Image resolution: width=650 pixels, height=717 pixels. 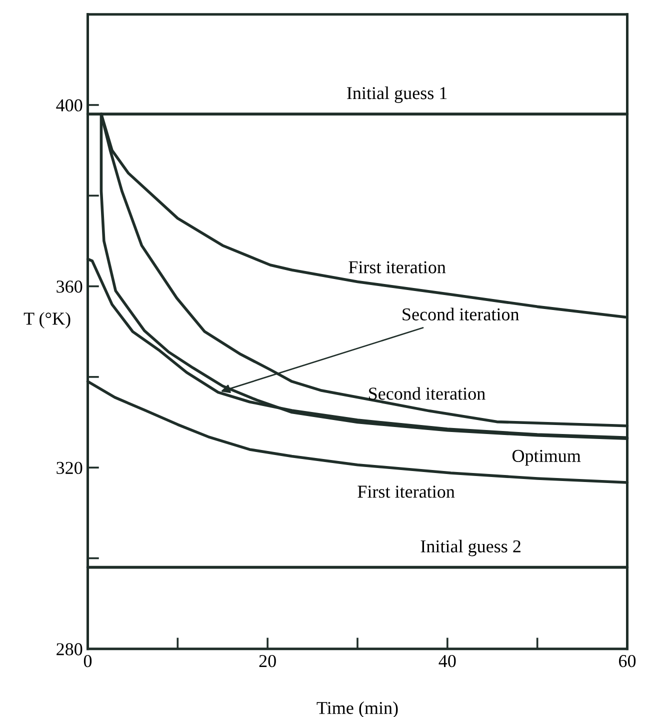 What do you see at coordinates (47, 320) in the screenshot?
I see `y-axis-title: T (°K)` at bounding box center [47, 320].